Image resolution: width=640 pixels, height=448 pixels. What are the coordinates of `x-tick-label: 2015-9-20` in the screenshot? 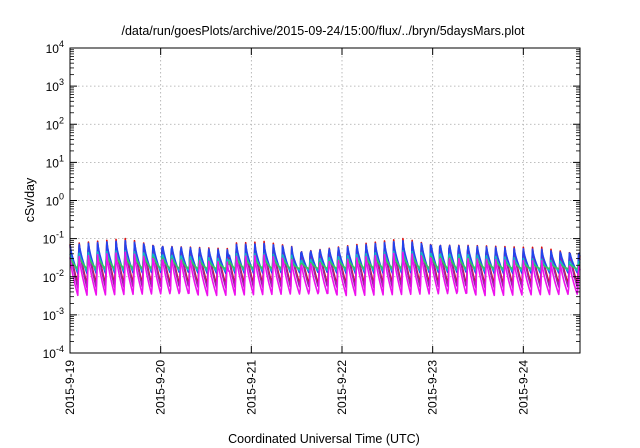 It's located at (161, 387).